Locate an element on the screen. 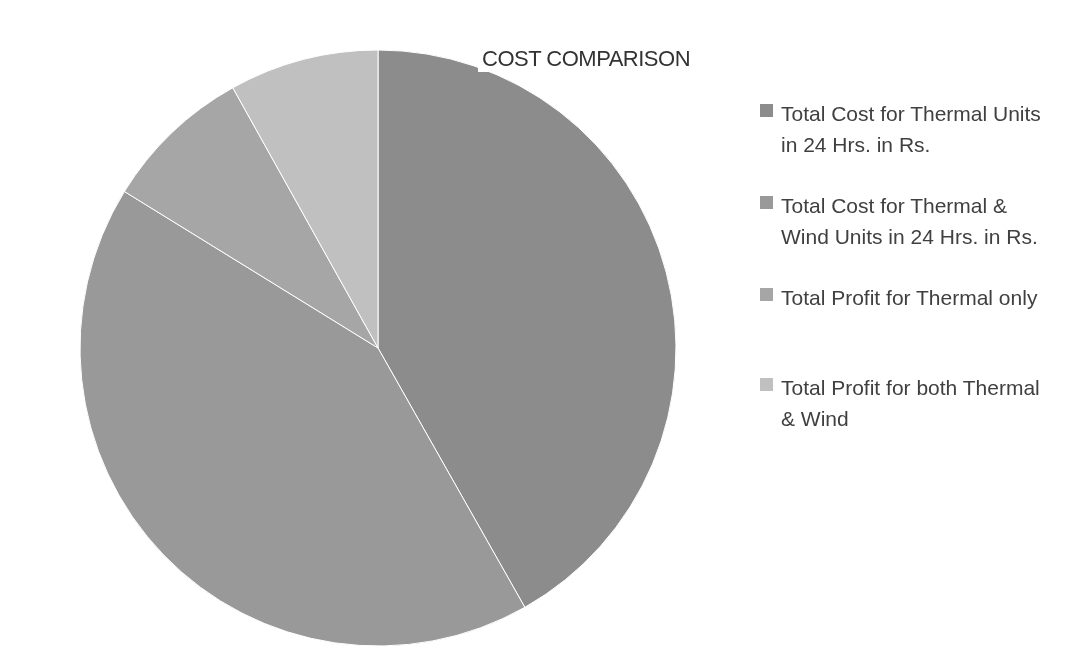 The width and height of the screenshot is (1081, 662). chart-title: COST COMPARISON is located at coordinates (586, 59).